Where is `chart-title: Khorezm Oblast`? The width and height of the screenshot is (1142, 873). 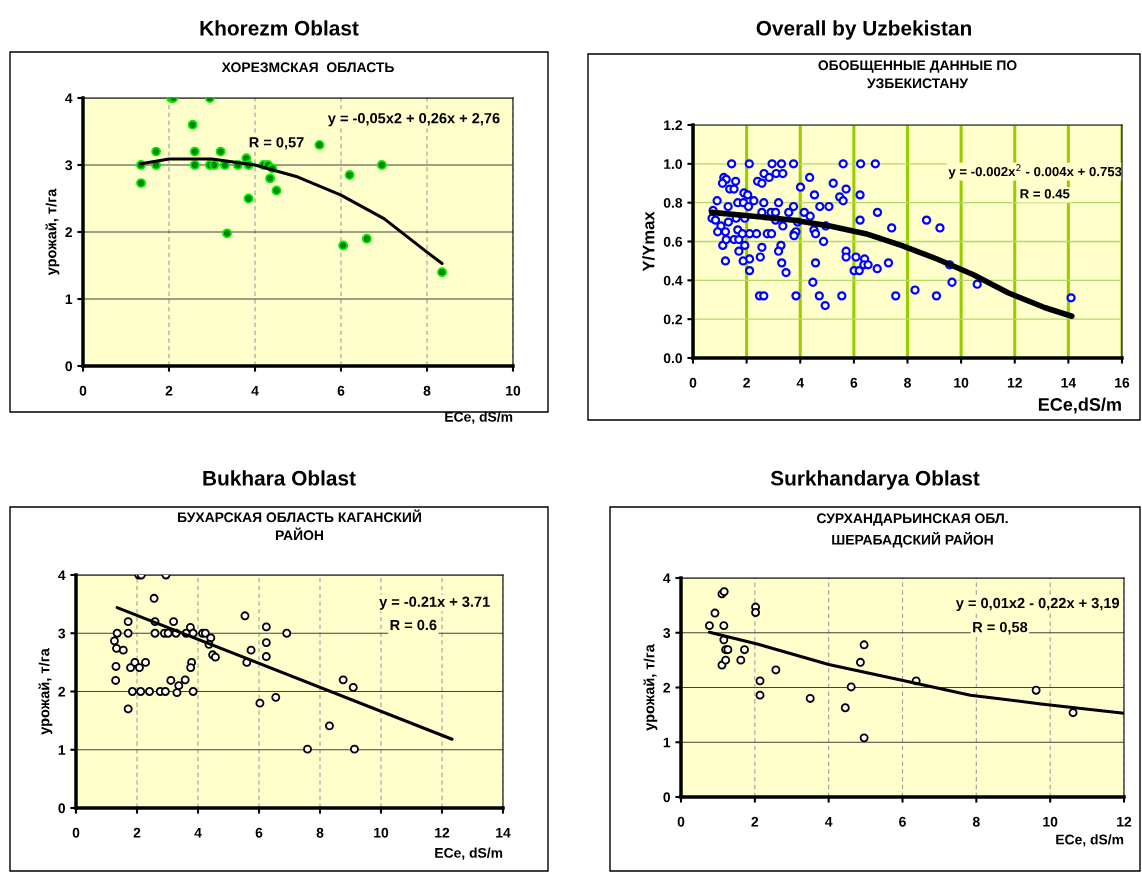 chart-title: Khorezm Oblast is located at coordinates (279, 28).